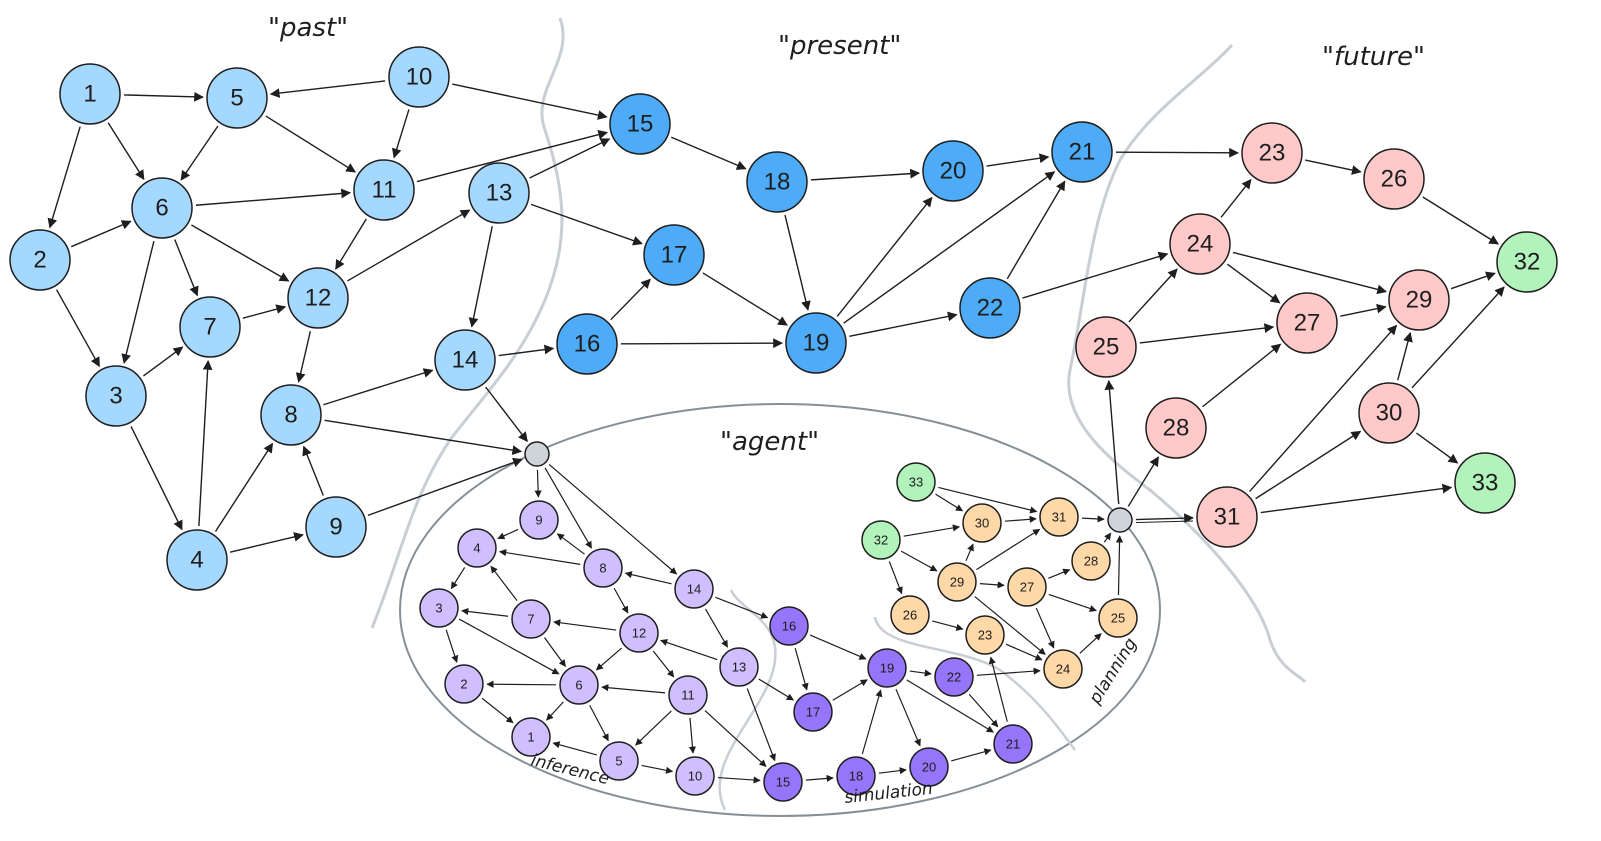 The width and height of the screenshot is (1601, 841). I want to click on world-node-label: 20, so click(953, 171).